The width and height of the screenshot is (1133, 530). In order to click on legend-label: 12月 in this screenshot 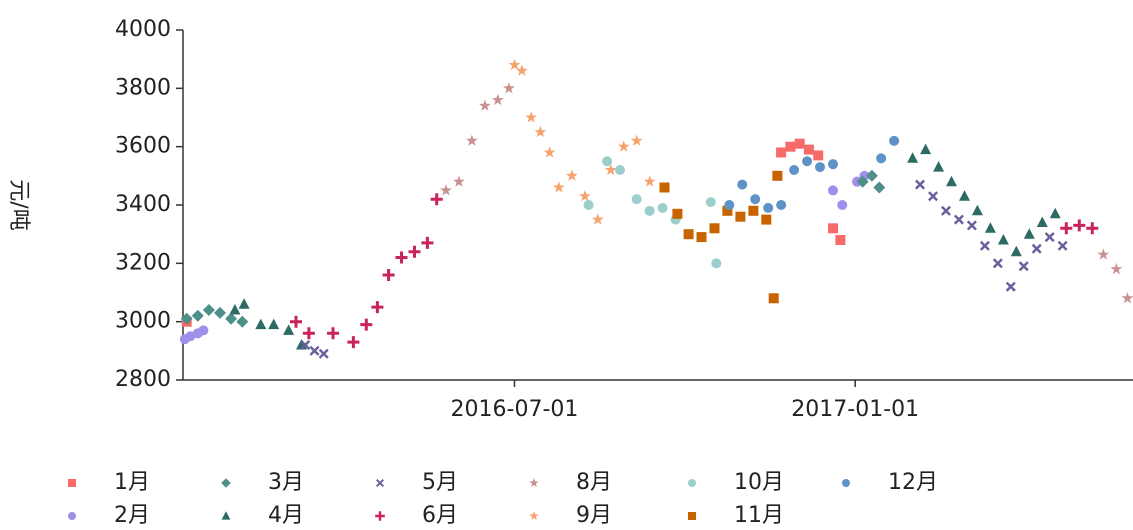, I will do `click(913, 482)`.